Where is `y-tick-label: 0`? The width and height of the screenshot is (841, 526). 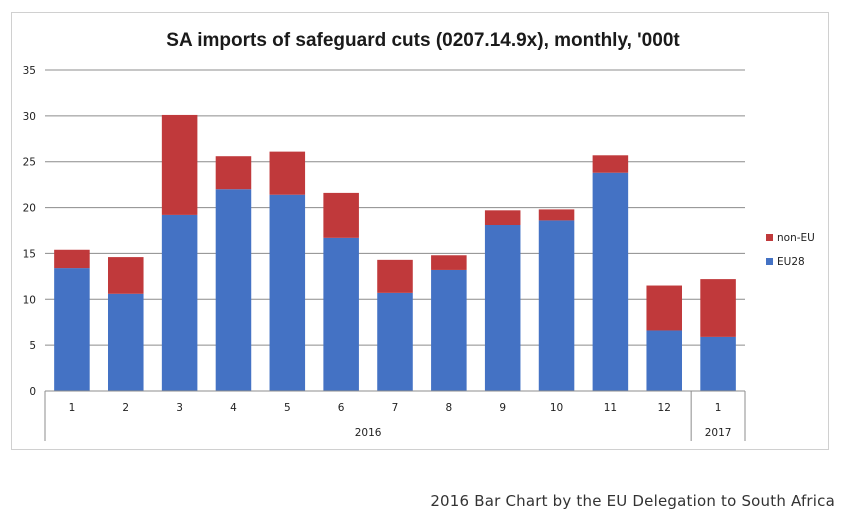 y-tick-label: 0 is located at coordinates (32, 392).